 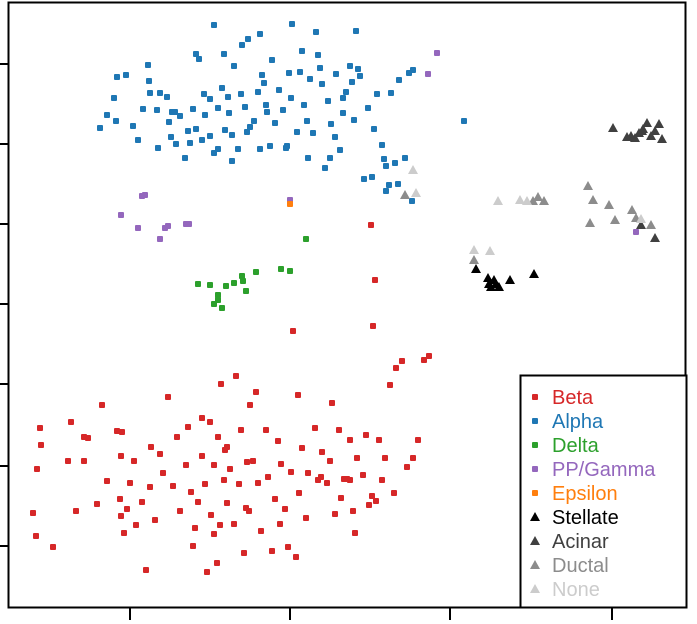 I want to click on legend-box, so click(x=603, y=491).